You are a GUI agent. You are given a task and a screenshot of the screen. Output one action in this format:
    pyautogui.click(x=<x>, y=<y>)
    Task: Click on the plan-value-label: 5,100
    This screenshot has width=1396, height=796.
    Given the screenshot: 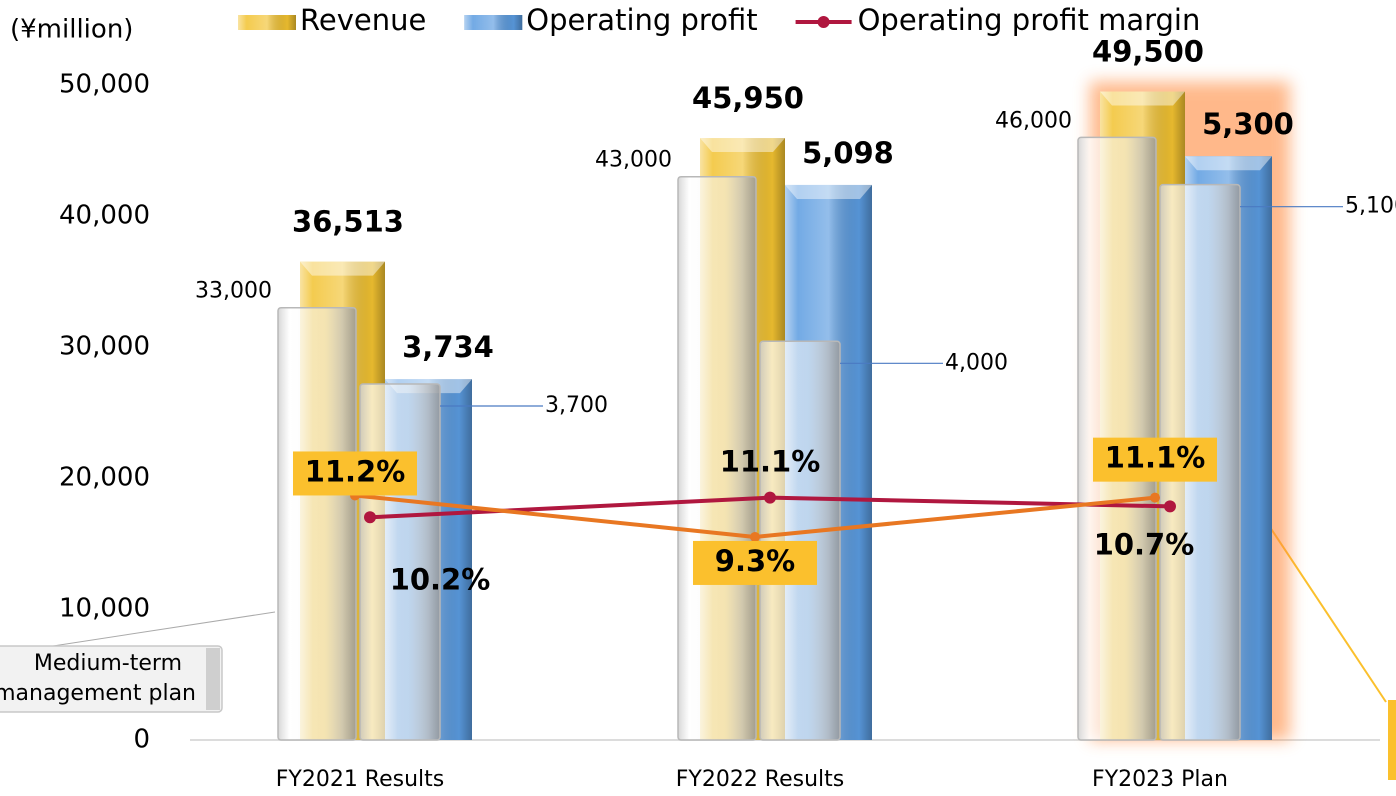 What is the action you would take?
    pyautogui.click(x=1370, y=206)
    